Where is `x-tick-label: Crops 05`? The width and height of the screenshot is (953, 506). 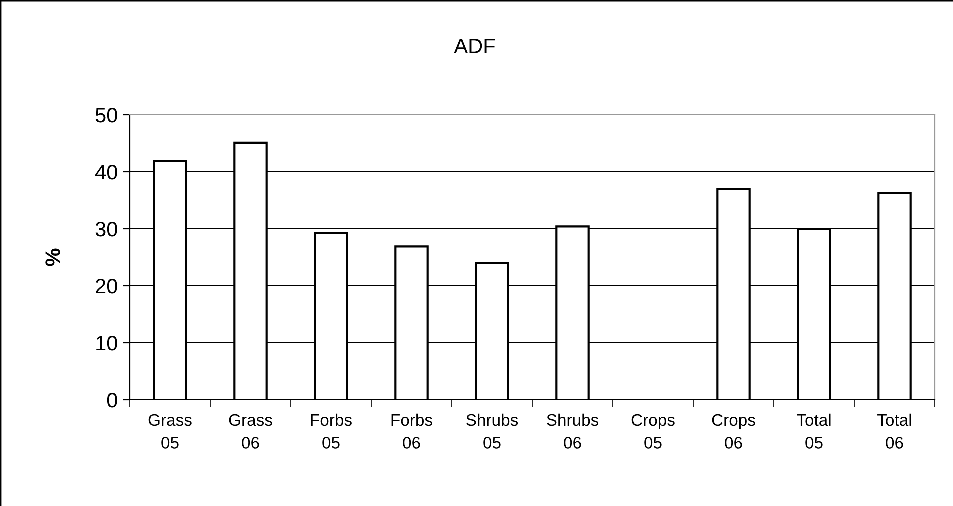
x-tick-label: Crops 05 is located at coordinates (653, 431).